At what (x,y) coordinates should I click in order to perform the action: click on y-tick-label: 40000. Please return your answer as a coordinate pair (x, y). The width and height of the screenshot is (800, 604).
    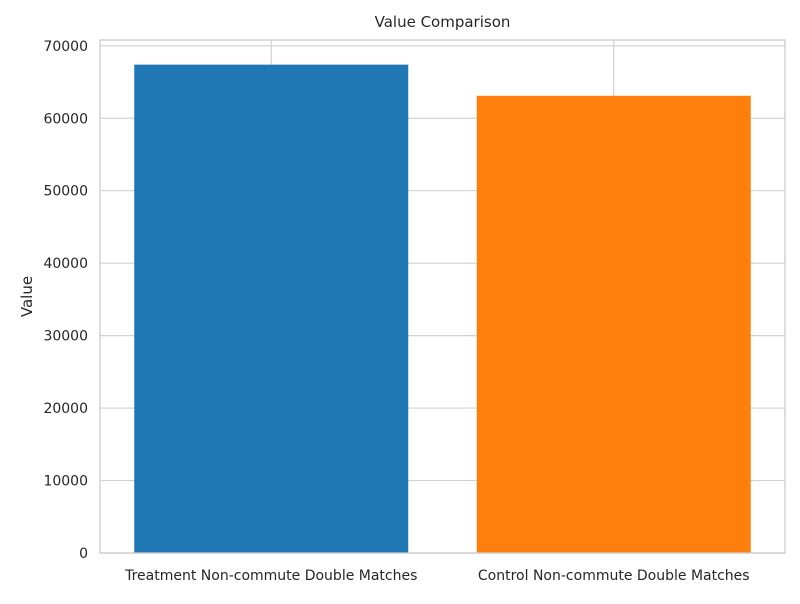
    Looking at the image, I should click on (65, 264).